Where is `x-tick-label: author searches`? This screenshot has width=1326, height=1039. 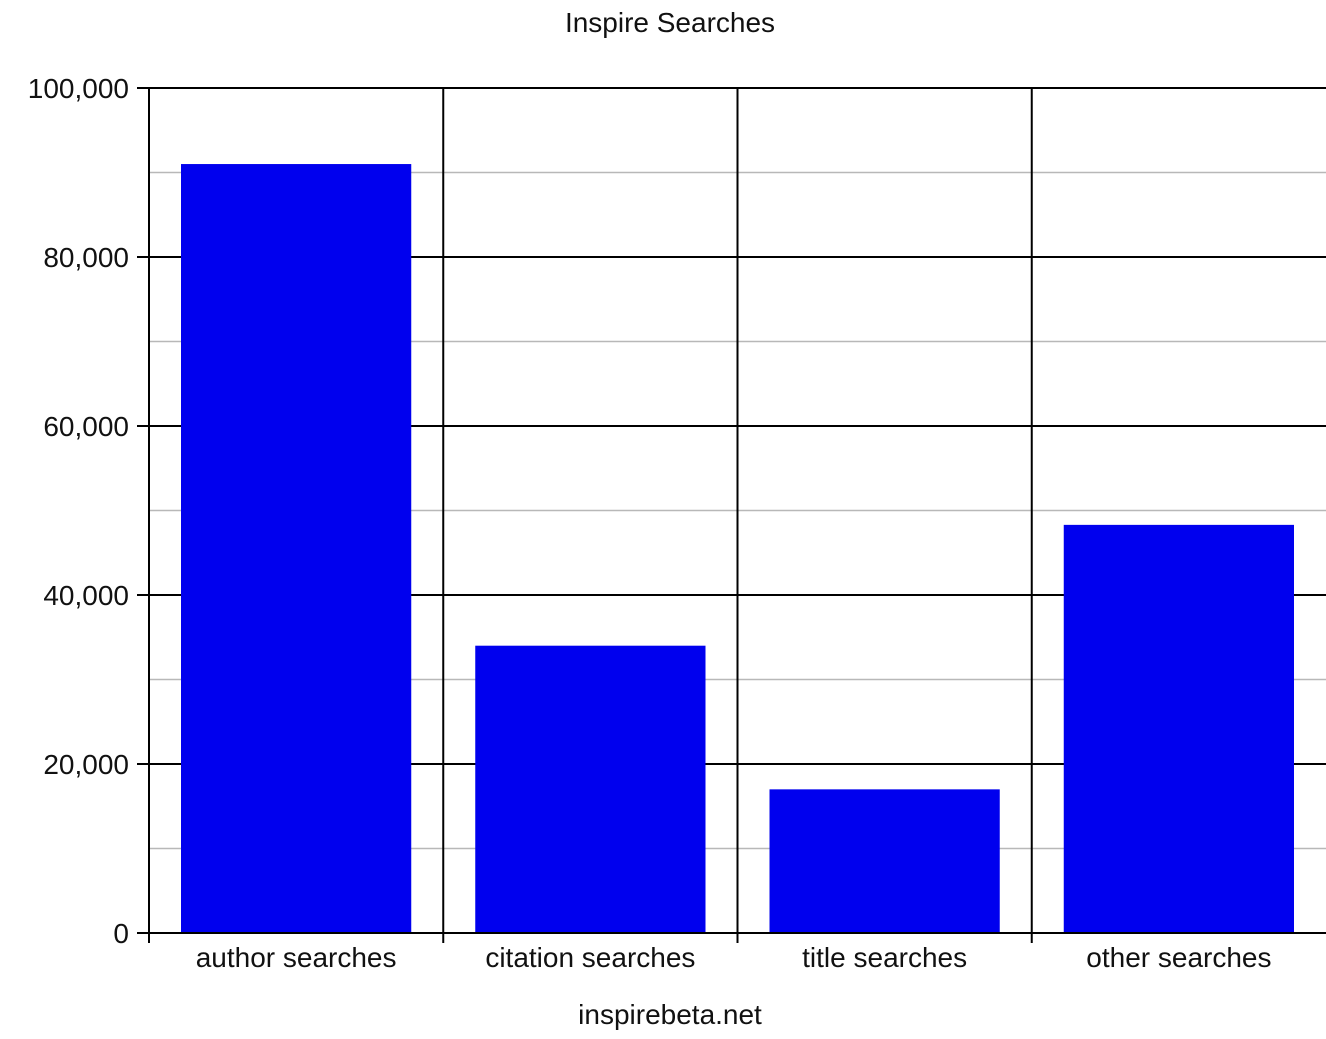
x-tick-label: author searches is located at coordinates (296, 957).